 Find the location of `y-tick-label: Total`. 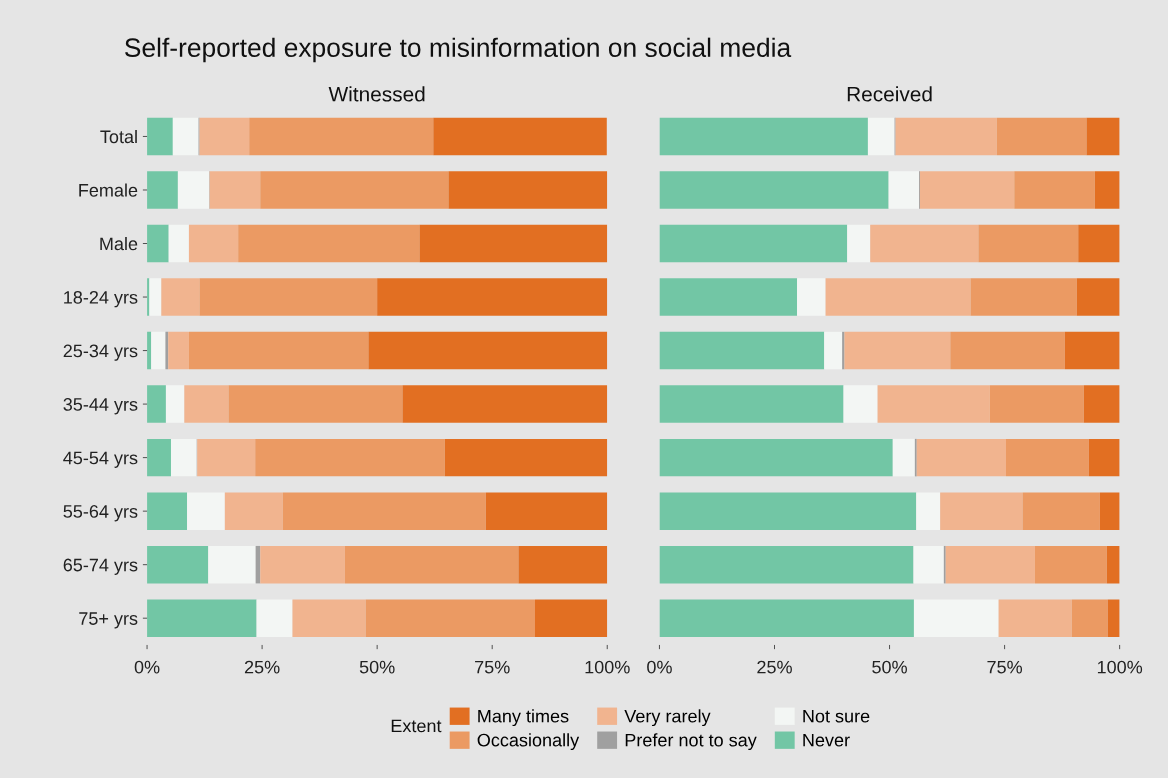

y-tick-label: Total is located at coordinates (118, 136).